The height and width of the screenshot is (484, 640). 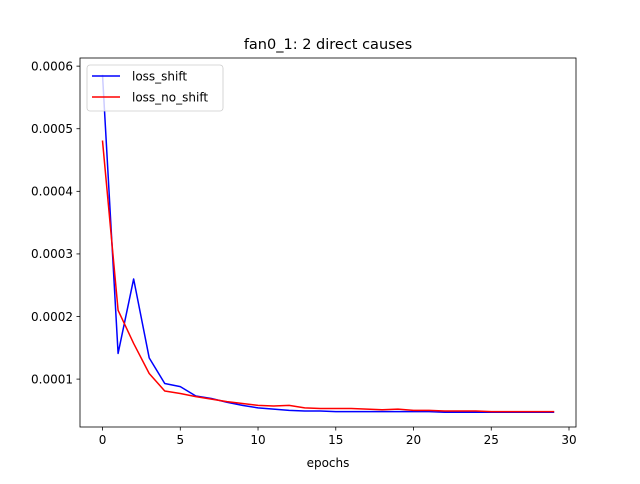 I want to click on y-tick-label: 0.0004, so click(x=52, y=192).